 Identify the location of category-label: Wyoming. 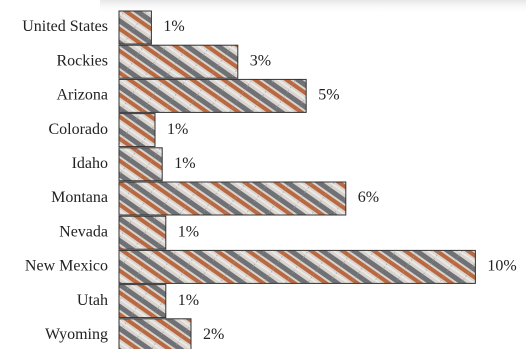
(76, 334).